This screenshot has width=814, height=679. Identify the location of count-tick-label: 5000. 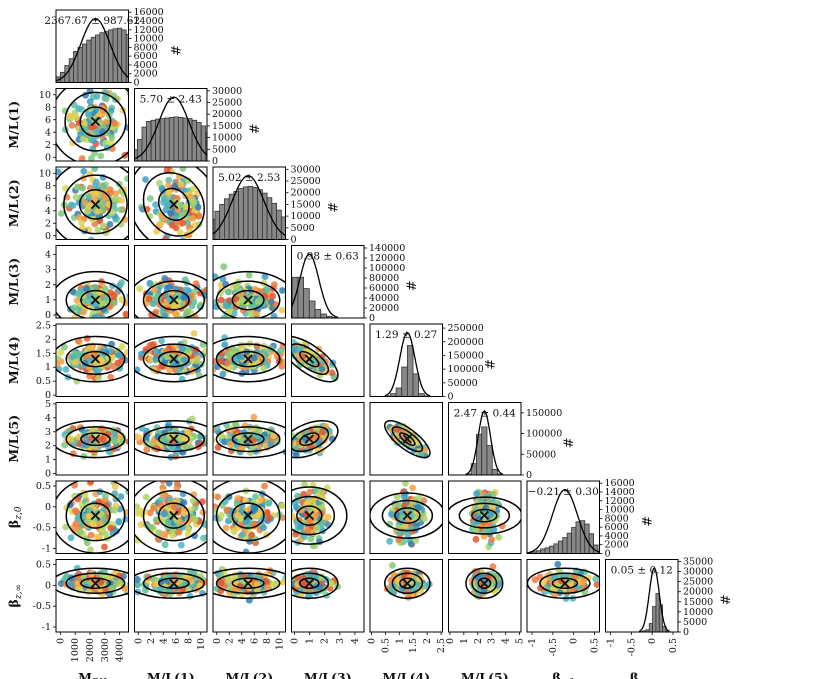
(303, 228).